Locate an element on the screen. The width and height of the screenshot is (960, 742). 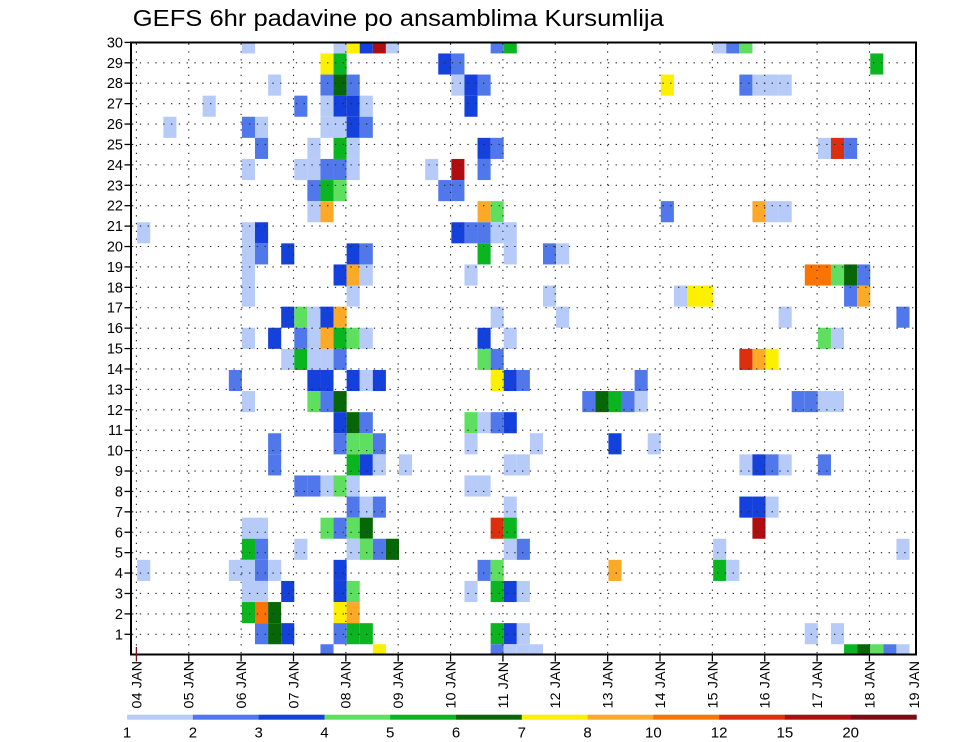
svg-text: 28 is located at coordinates (115, 84).